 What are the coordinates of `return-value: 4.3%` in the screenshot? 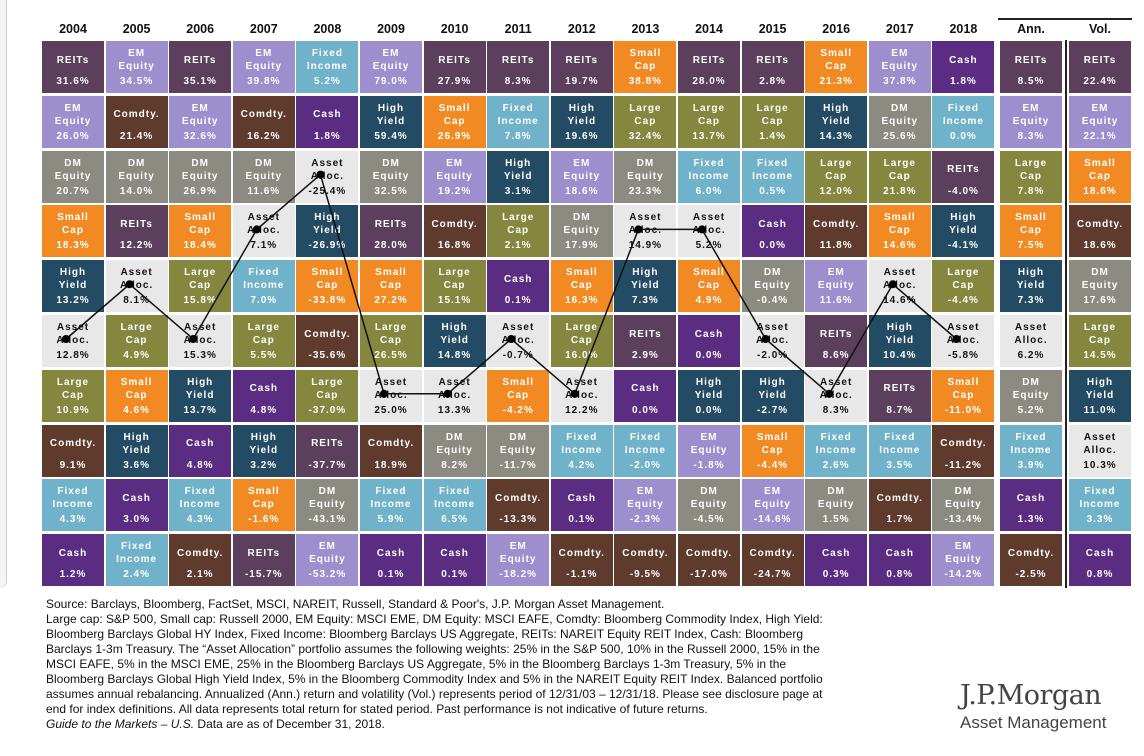 It's located at (200, 520).